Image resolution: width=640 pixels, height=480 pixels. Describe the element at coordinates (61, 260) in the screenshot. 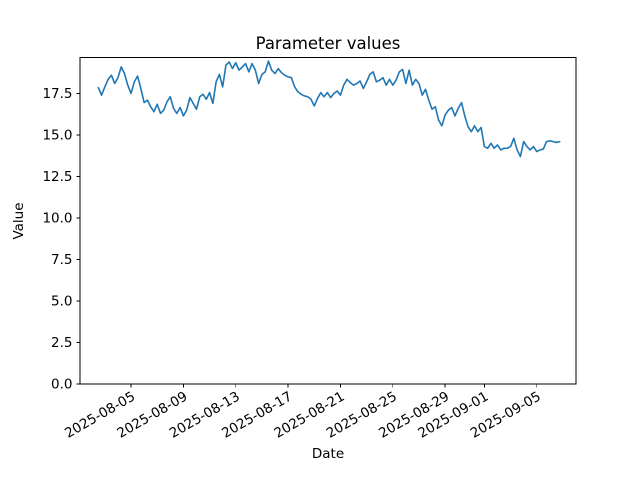

I see `y-tick-label: 7.5` at that location.